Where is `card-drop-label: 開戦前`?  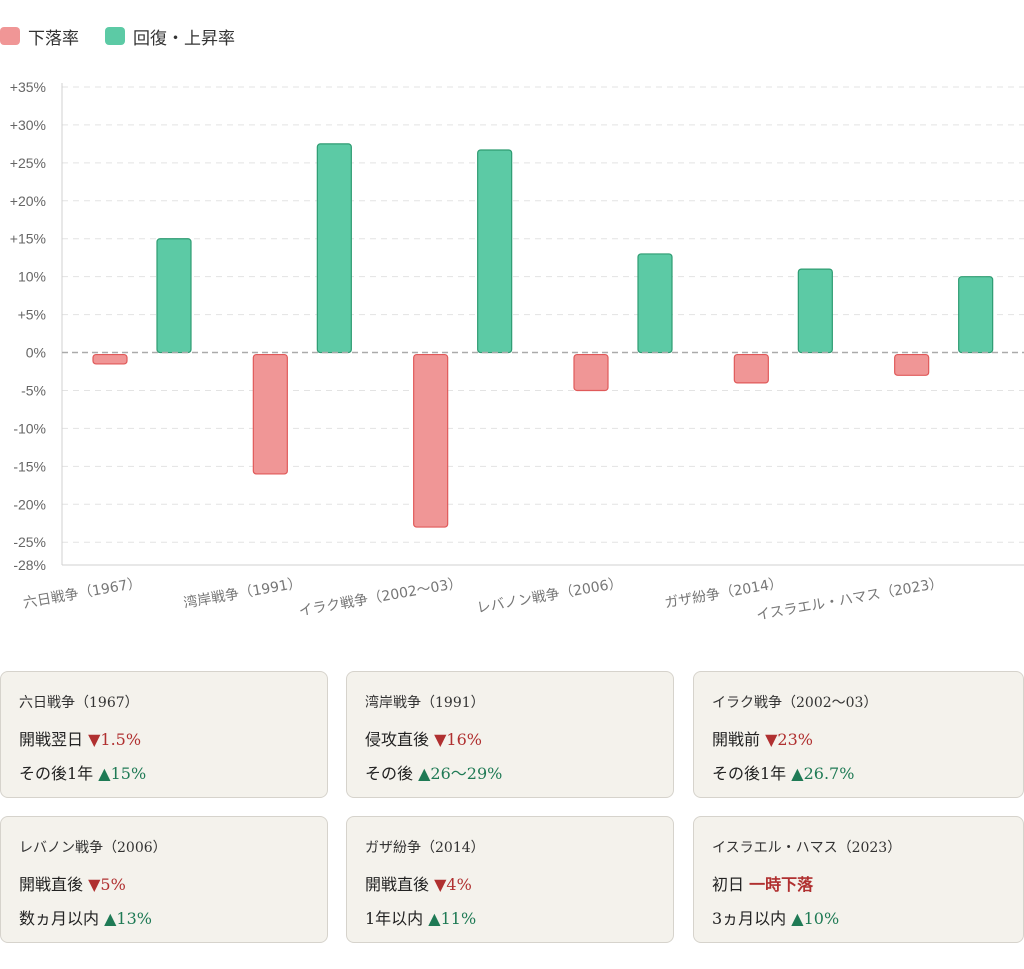
card-drop-label: 開戦前 is located at coordinates (739, 739).